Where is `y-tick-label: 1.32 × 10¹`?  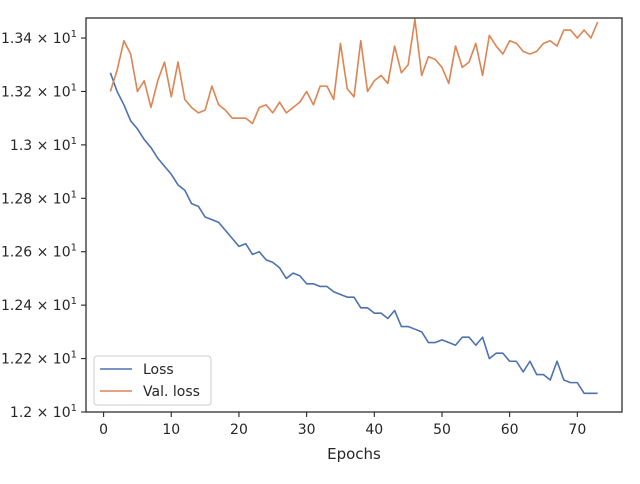
y-tick-label: 1.32 × 10¹ is located at coordinates (39, 91).